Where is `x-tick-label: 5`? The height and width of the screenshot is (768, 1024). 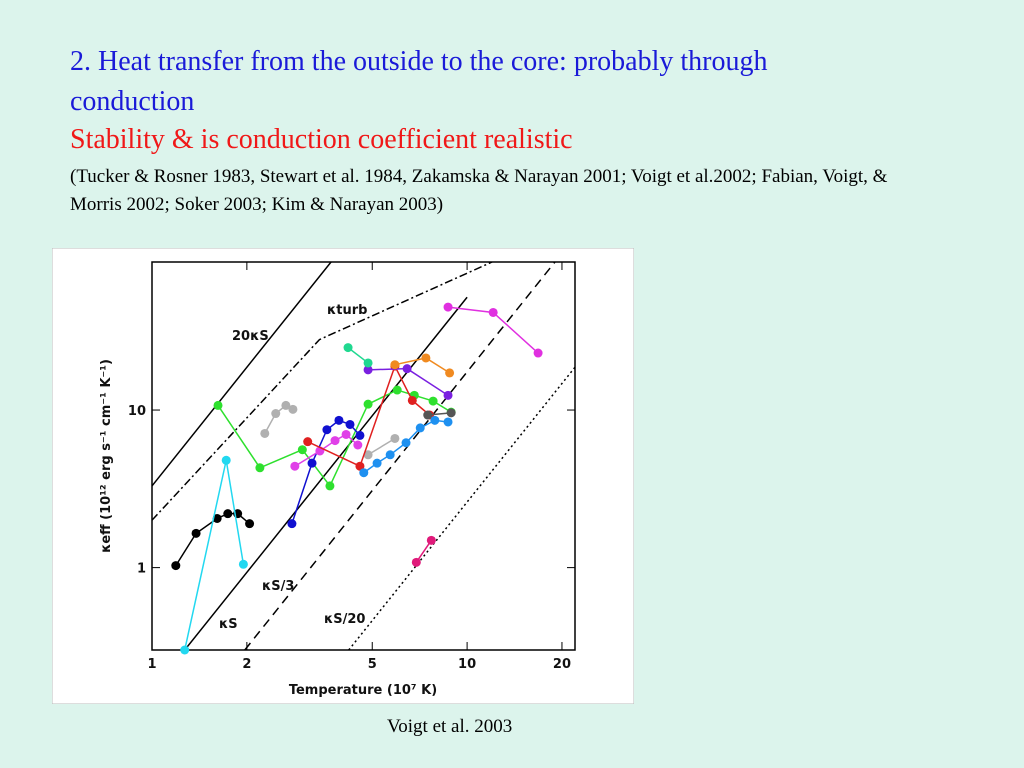 x-tick-label: 5 is located at coordinates (372, 664).